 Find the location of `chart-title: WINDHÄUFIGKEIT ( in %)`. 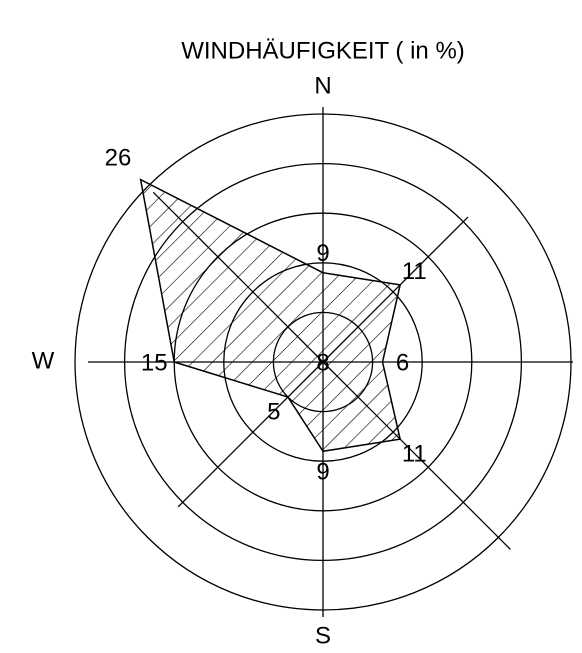

chart-title: WINDHÄUFIGKEIT ( in %) is located at coordinates (323, 50).